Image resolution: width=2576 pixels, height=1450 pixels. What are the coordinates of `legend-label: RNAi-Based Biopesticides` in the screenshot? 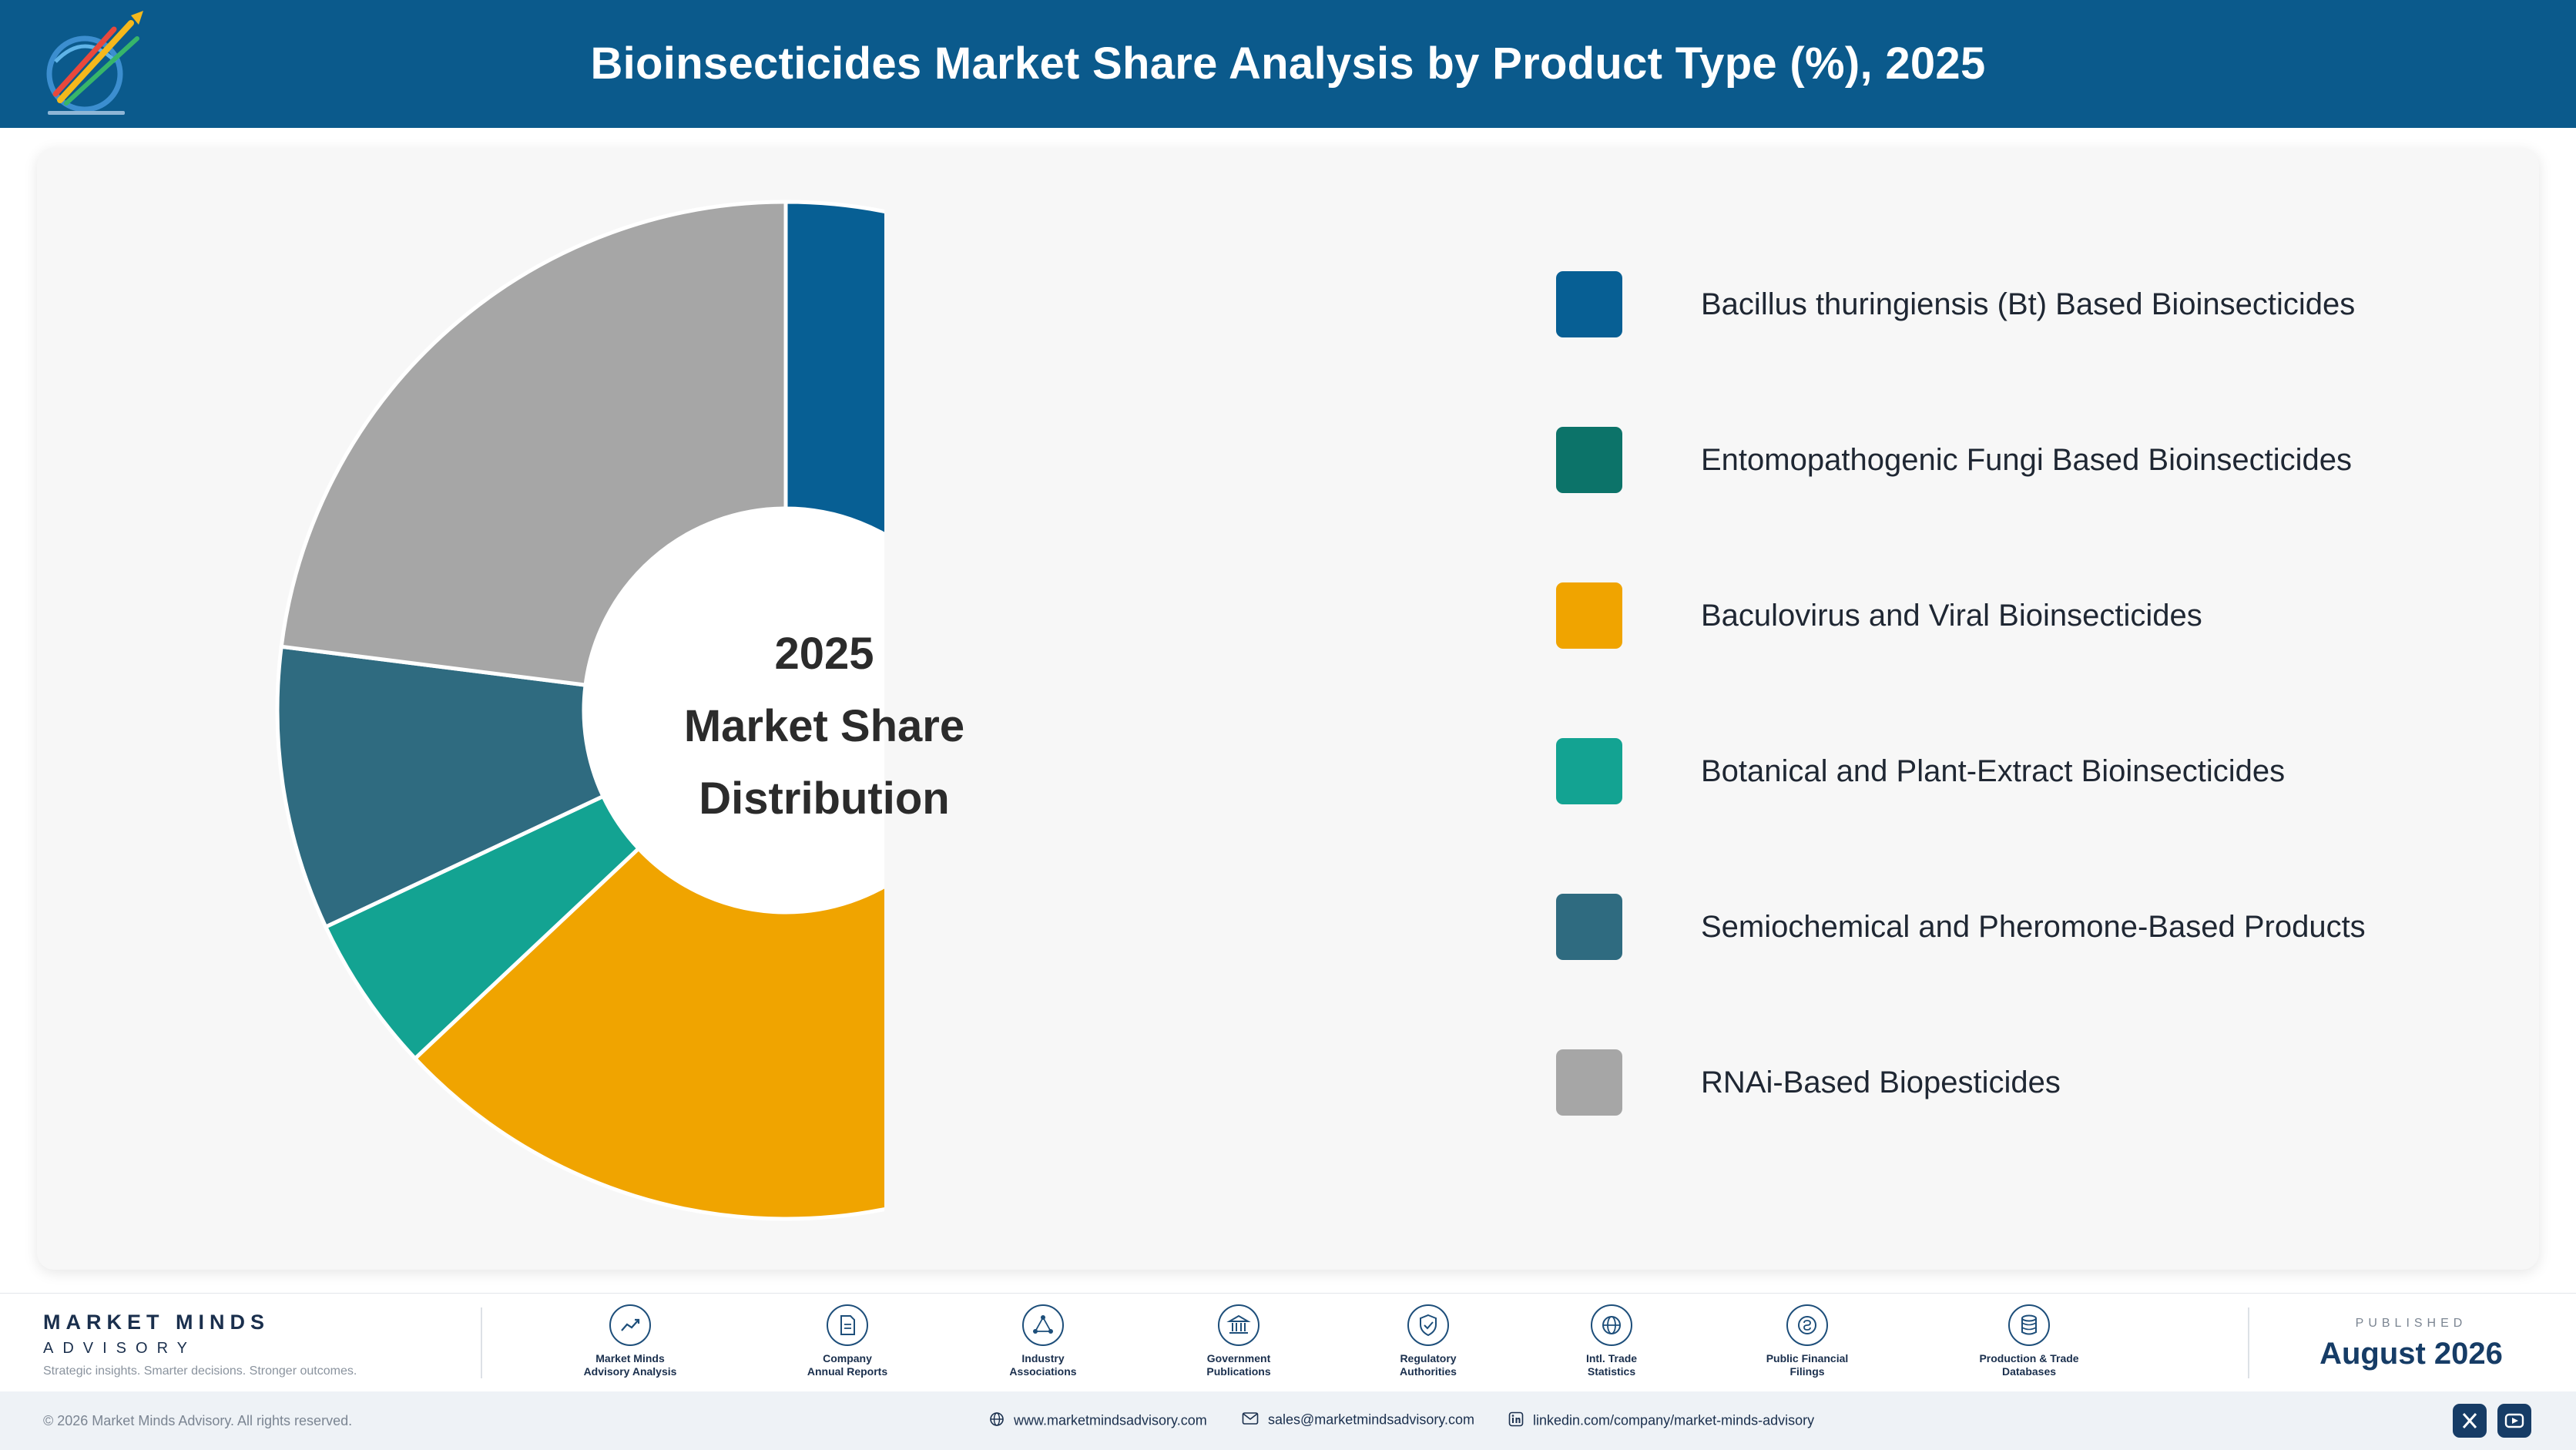 It's located at (1881, 1082).